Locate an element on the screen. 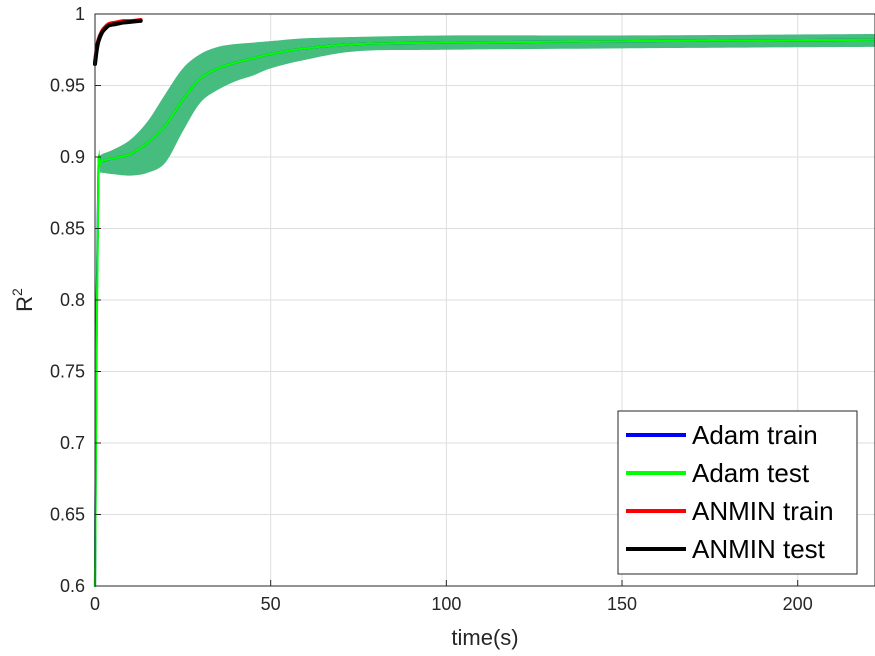 The image size is (875, 656). y-tick-label: 0.8 is located at coordinates (72, 300).